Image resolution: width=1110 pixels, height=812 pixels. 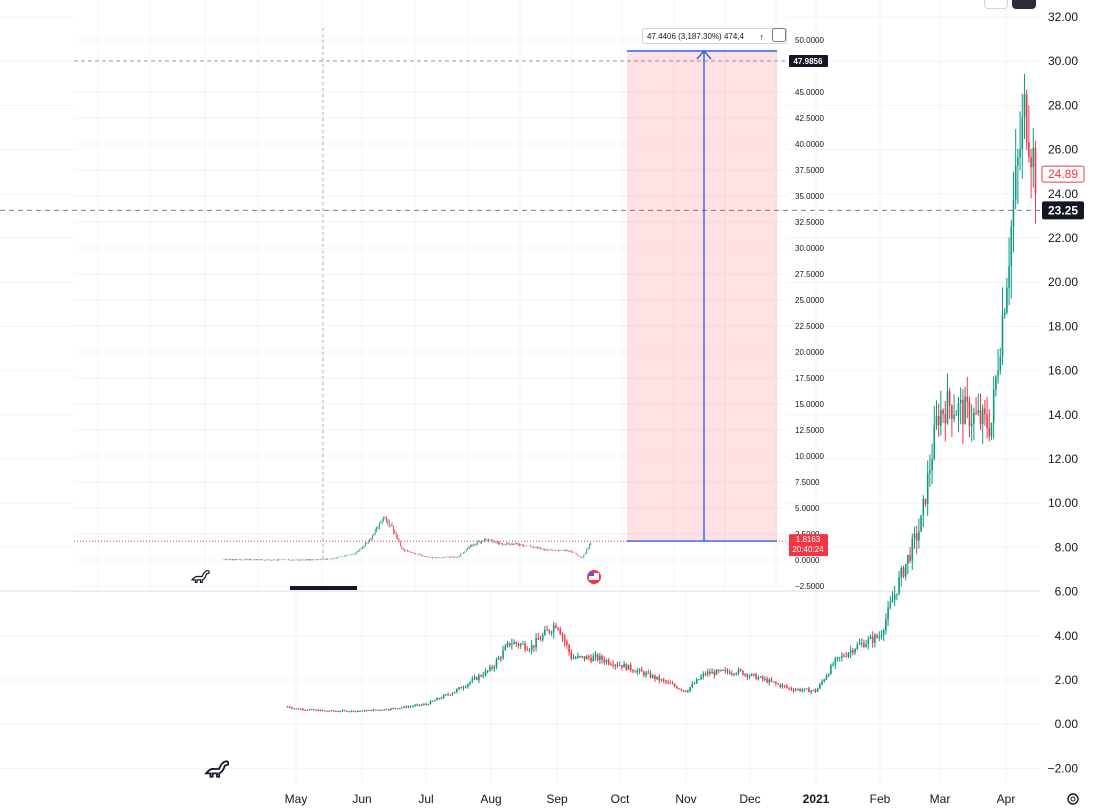 I want to click on x-axis: May Jun Jul Aug Sep Oct Nov Dec 2021 Feb Mar Apr, so click(x=650, y=799).